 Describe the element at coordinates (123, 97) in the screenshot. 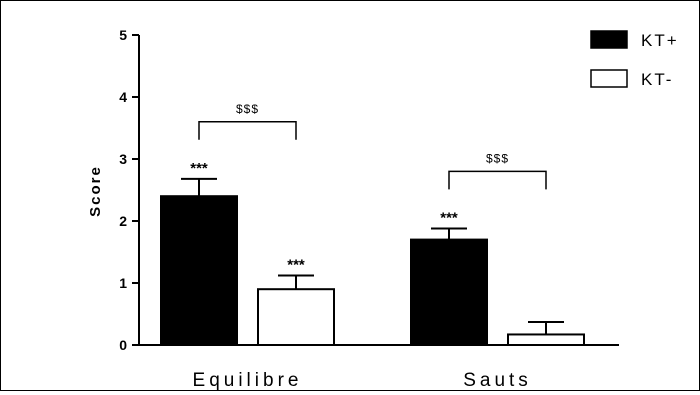

I see `y-tick-label: 4` at that location.